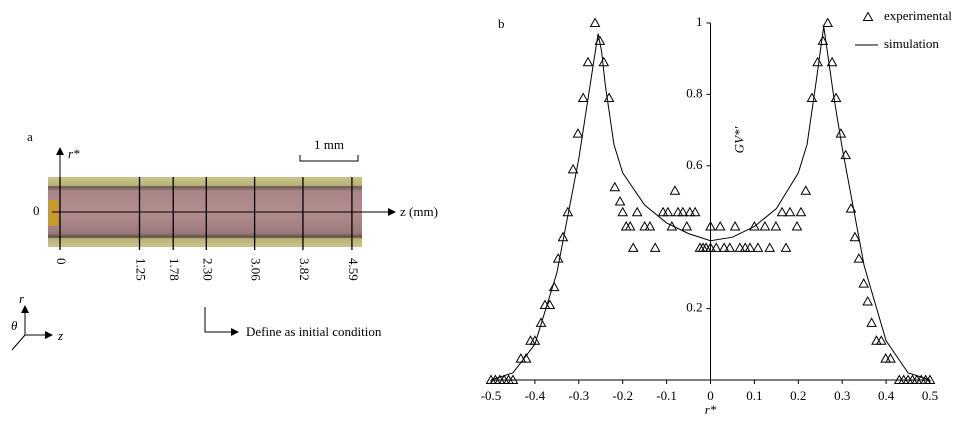 The height and width of the screenshot is (424, 968). Describe the element at coordinates (738, 139) in the screenshot. I see `y-axis-label: GV*'` at that location.